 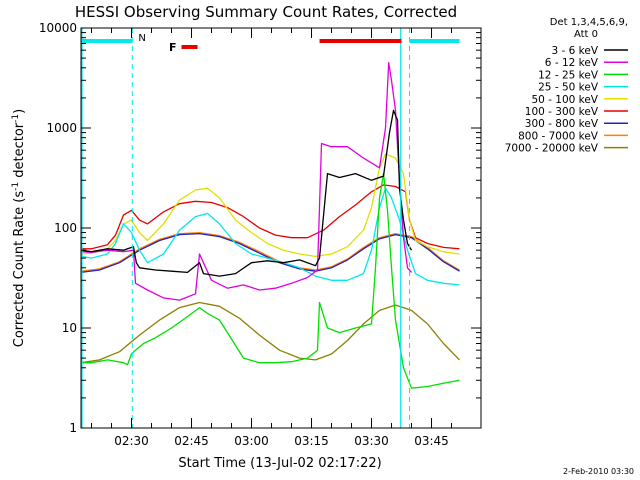 What do you see at coordinates (574, 51) in the screenshot?
I see `legend-label-0: 3 - 6 keV` at bounding box center [574, 51].